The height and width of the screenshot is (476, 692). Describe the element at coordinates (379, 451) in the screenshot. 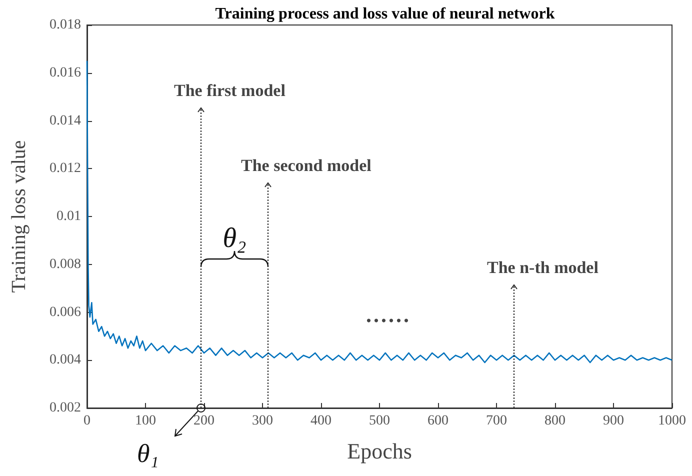

I see `x-axis-title: Epochs` at that location.